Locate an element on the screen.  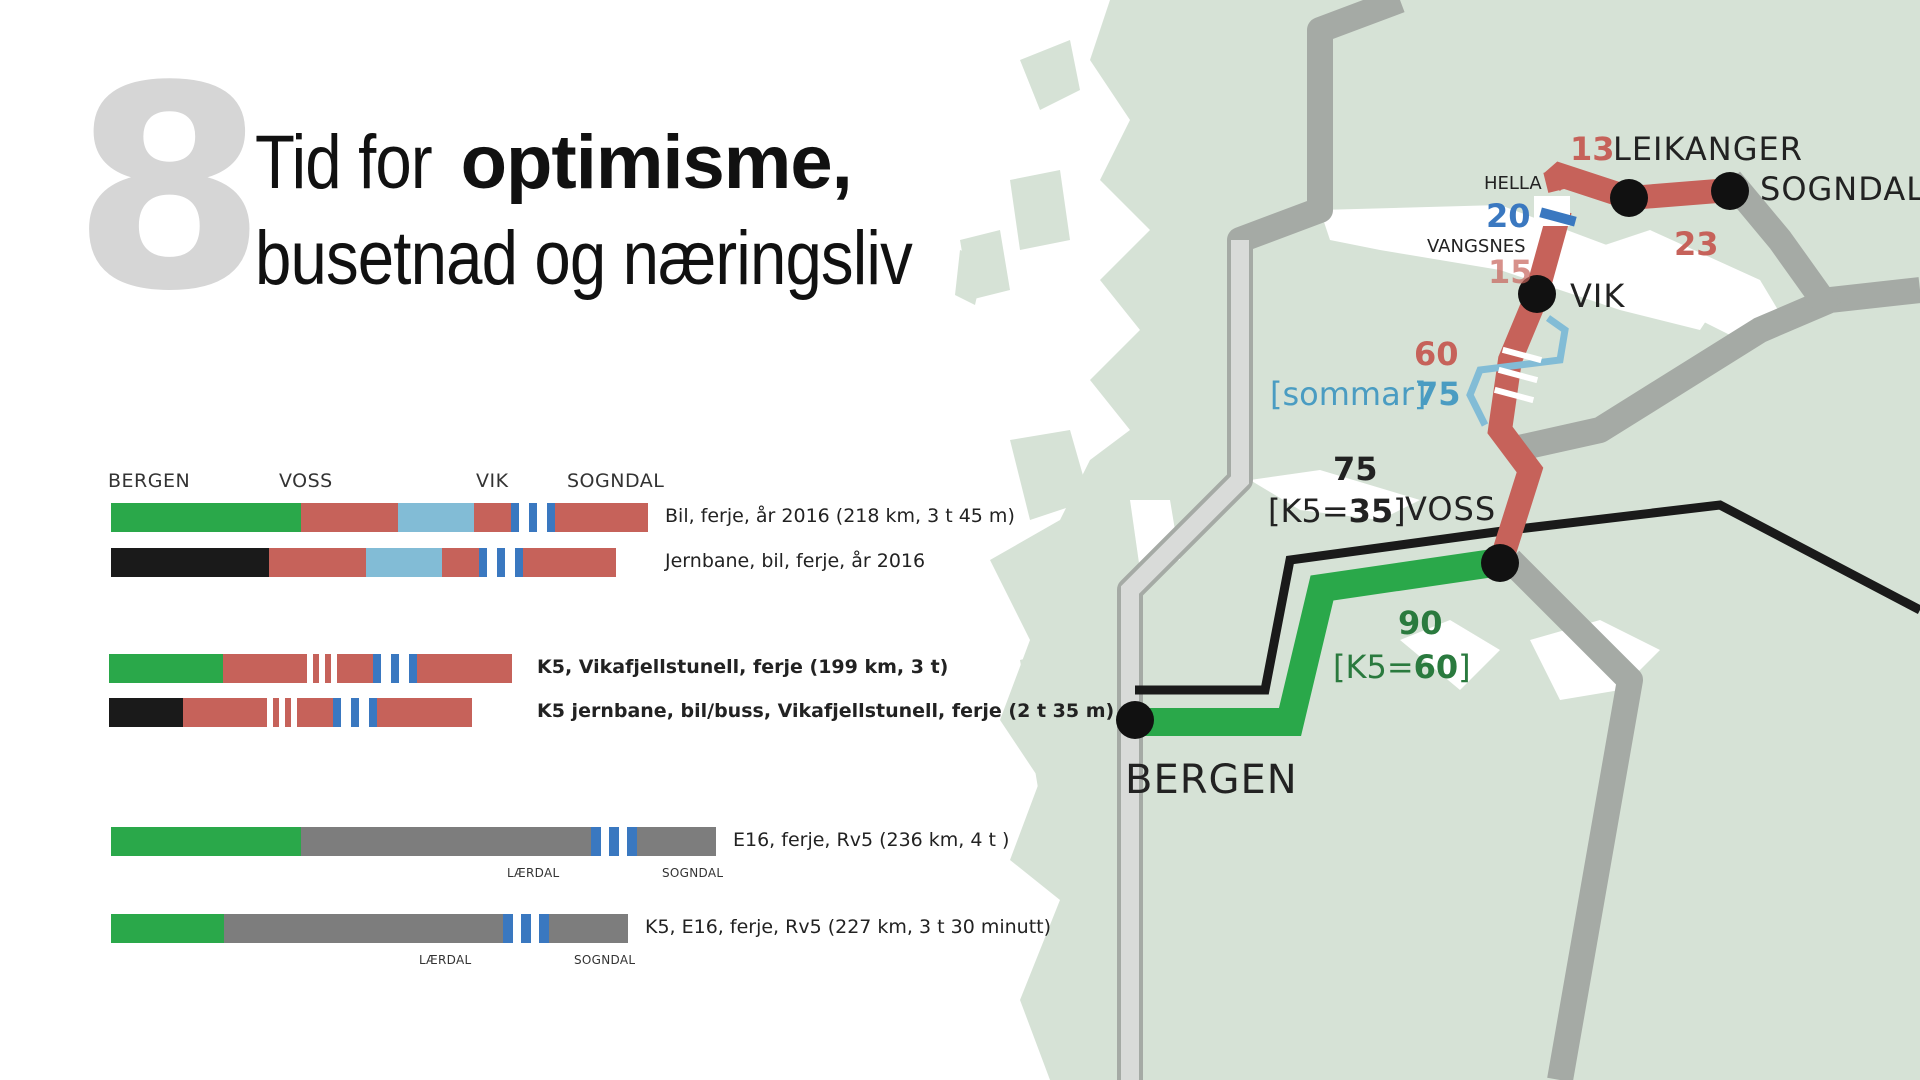
dot-voss is located at coordinates (1500, 563).